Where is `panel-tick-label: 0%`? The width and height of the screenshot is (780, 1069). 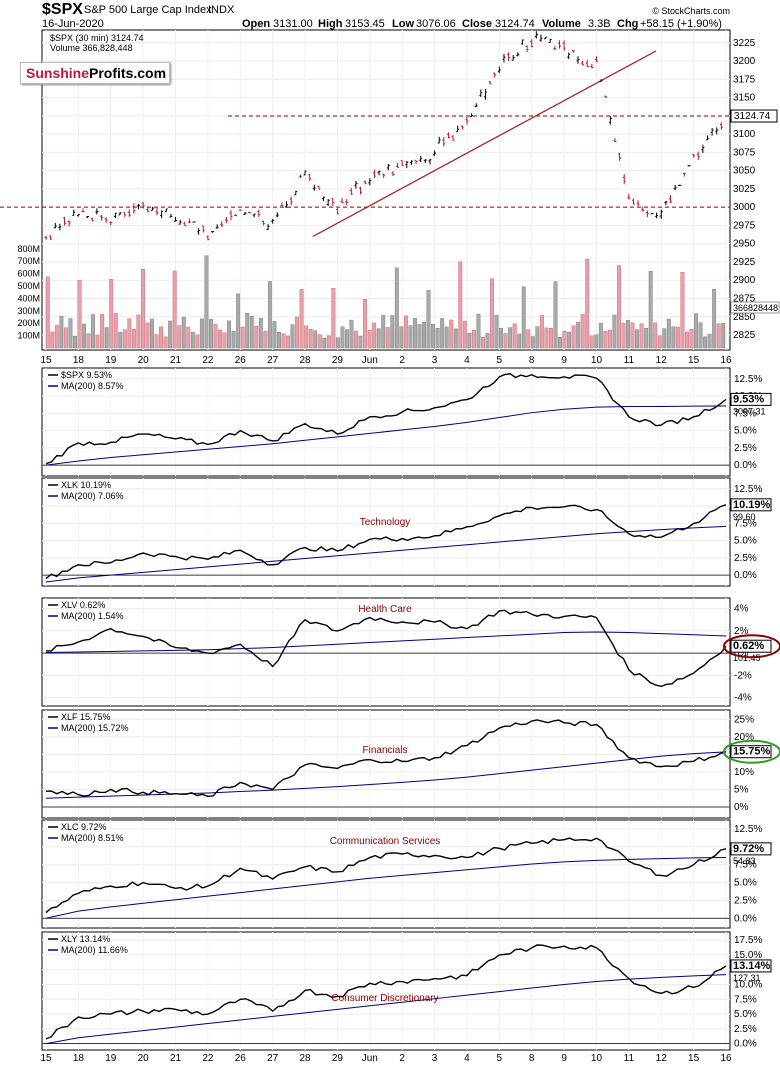 panel-tick-label: 0% is located at coordinates (741, 807).